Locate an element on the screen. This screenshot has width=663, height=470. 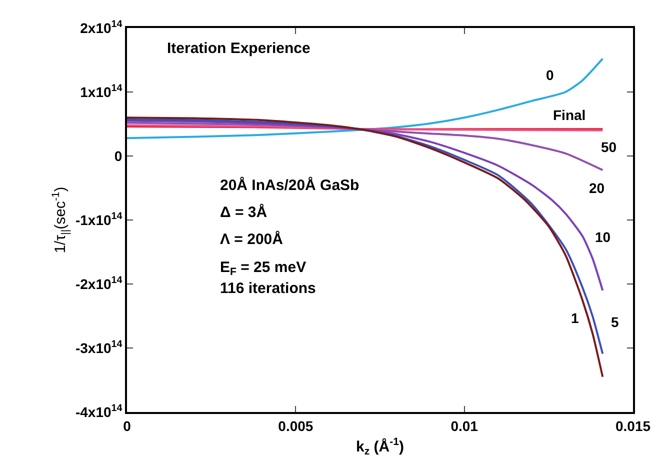
annotation: 20Å InAs/20Å GaSb is located at coordinates (290, 185).